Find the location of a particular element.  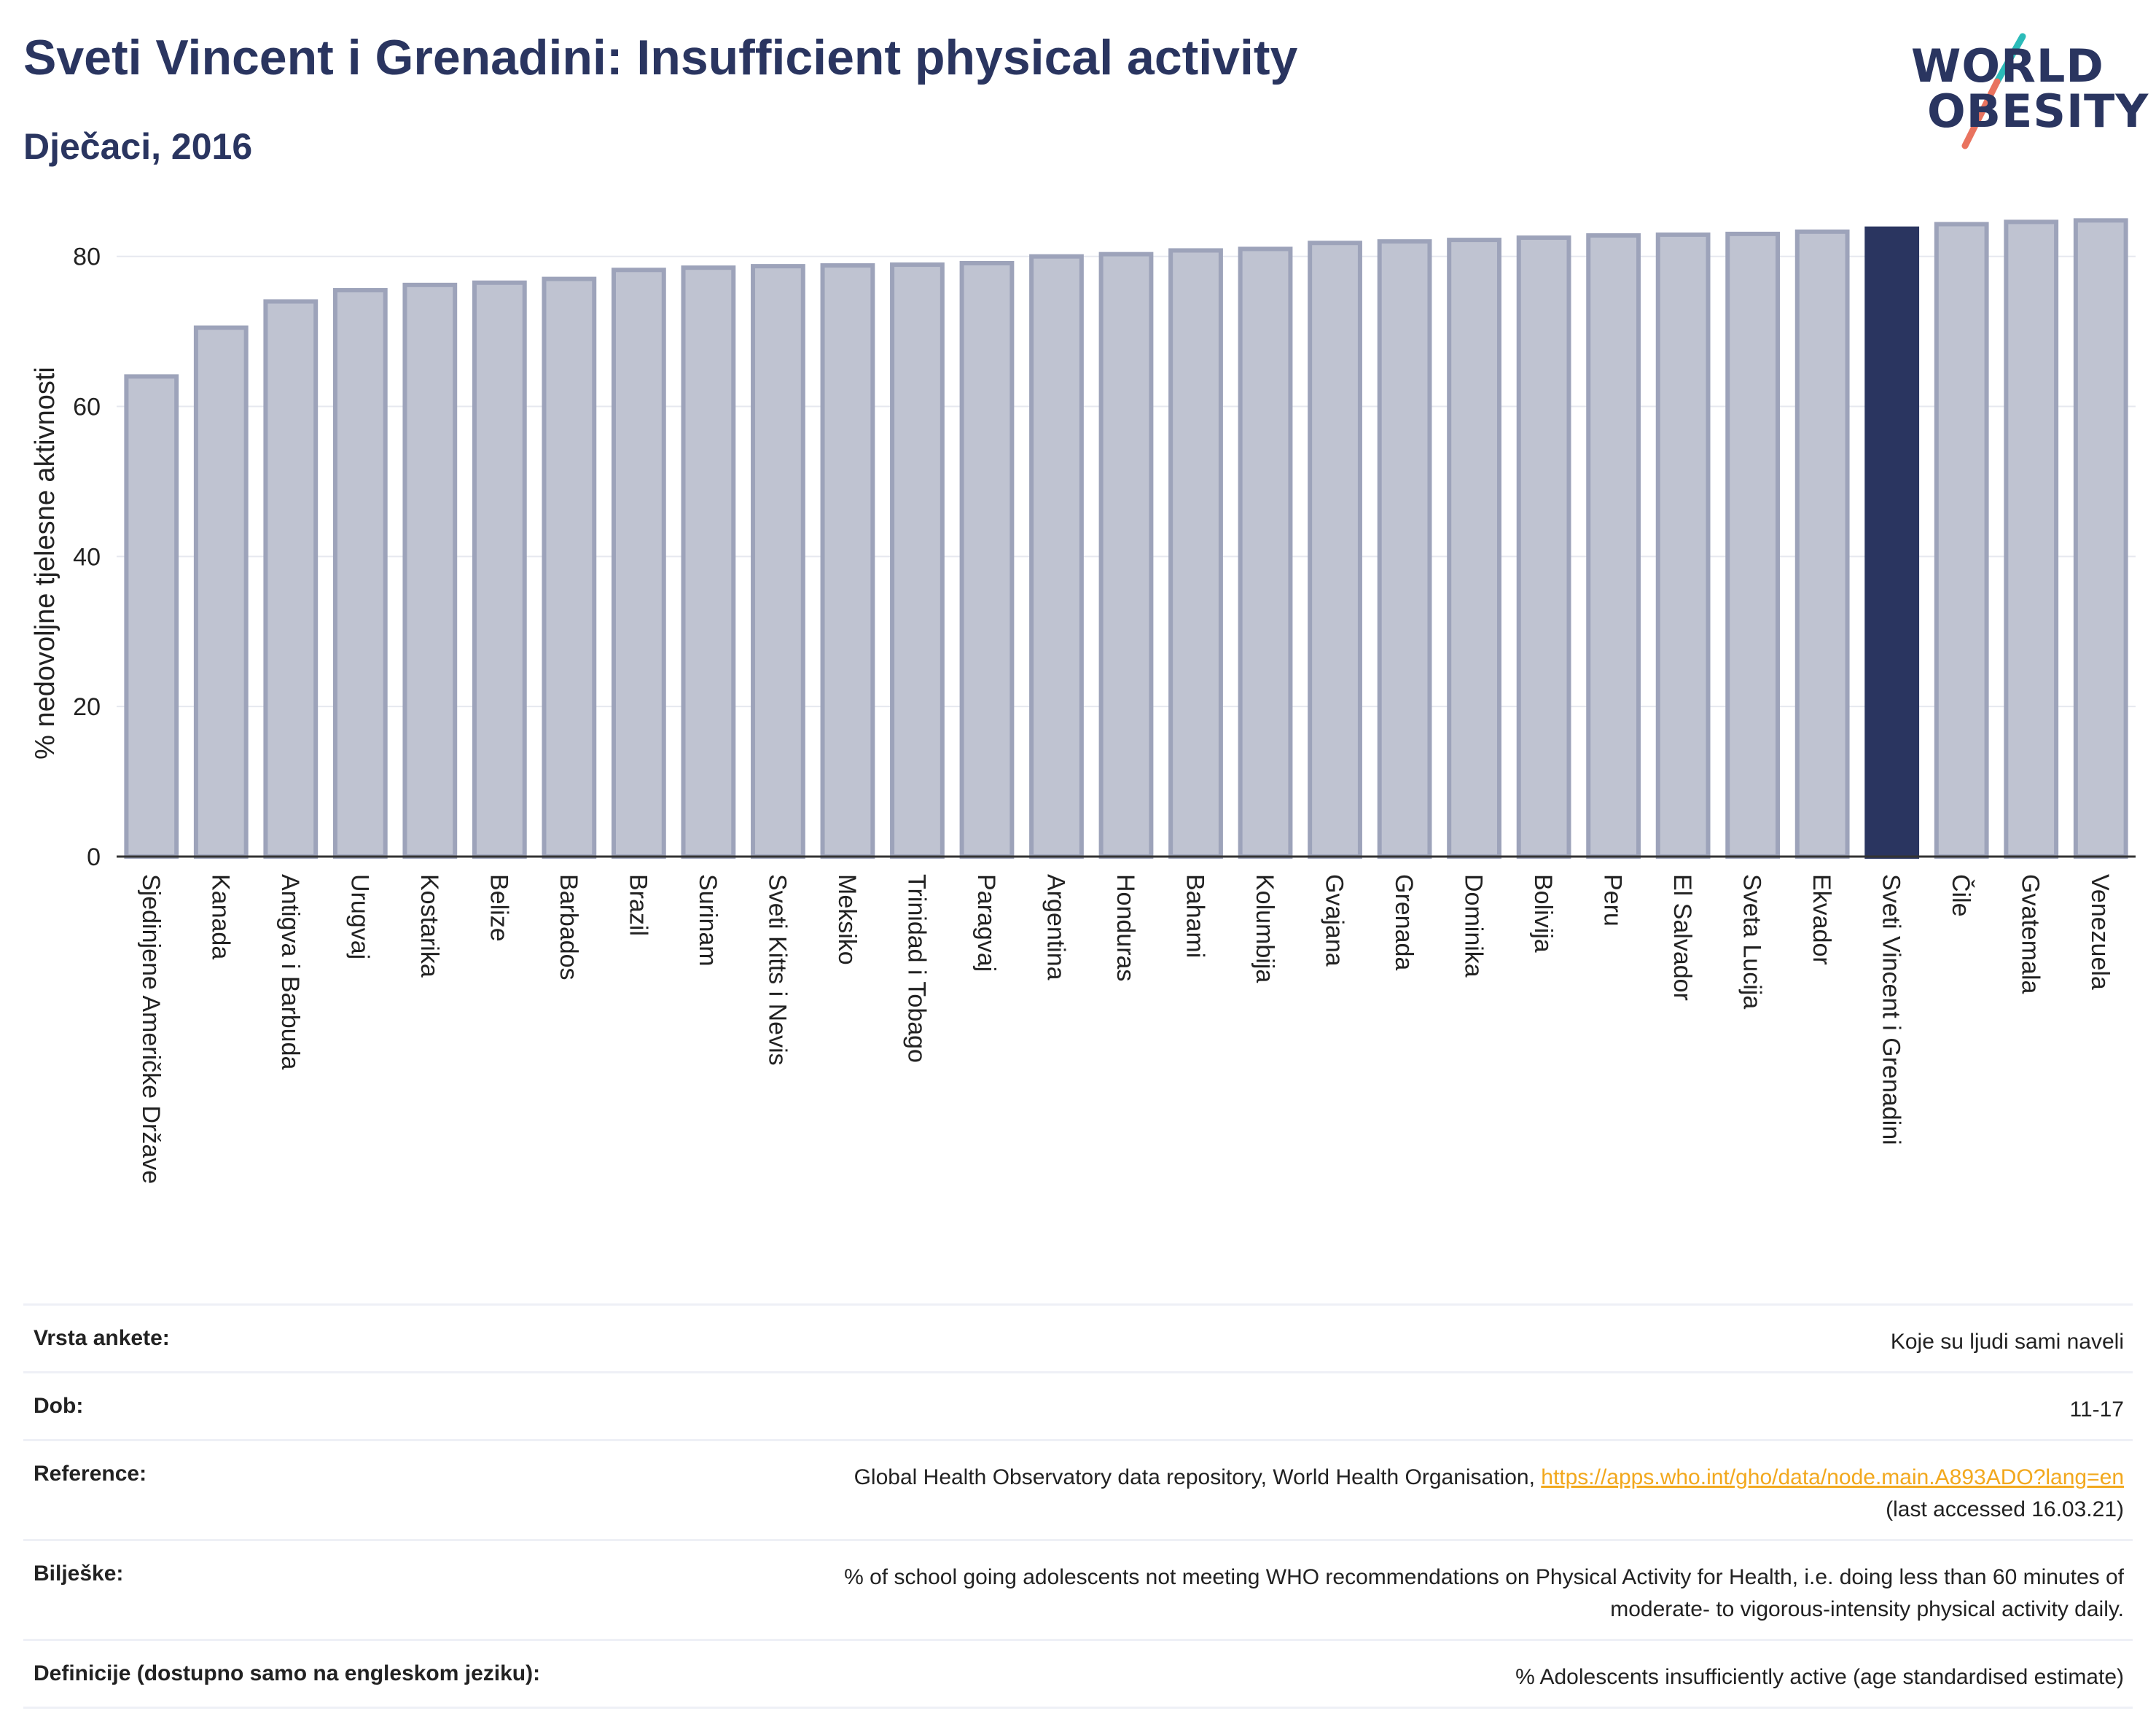

logo-line-1: WORLD is located at coordinates (2008, 66).